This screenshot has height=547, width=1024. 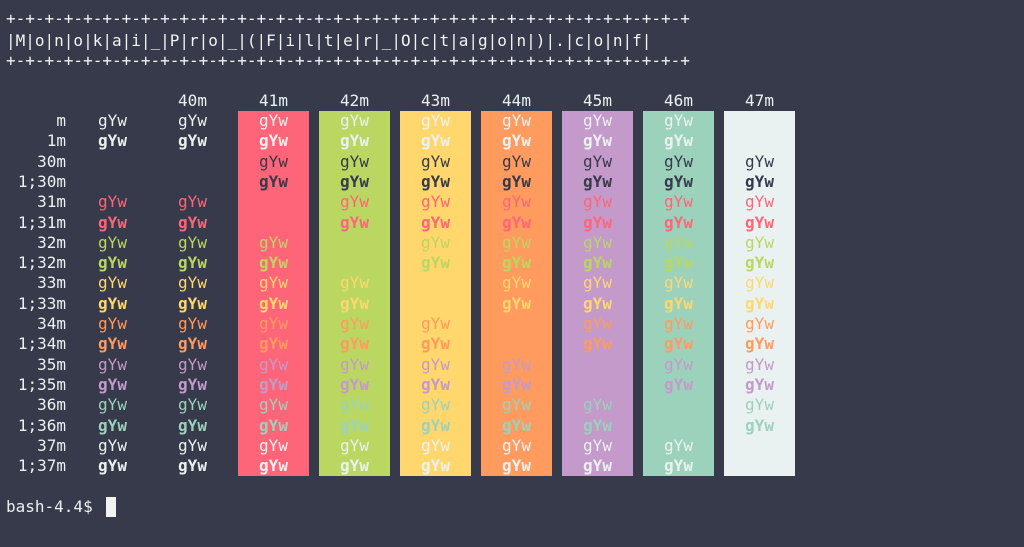 I want to click on row-label: 1;33m, so click(x=41, y=303).